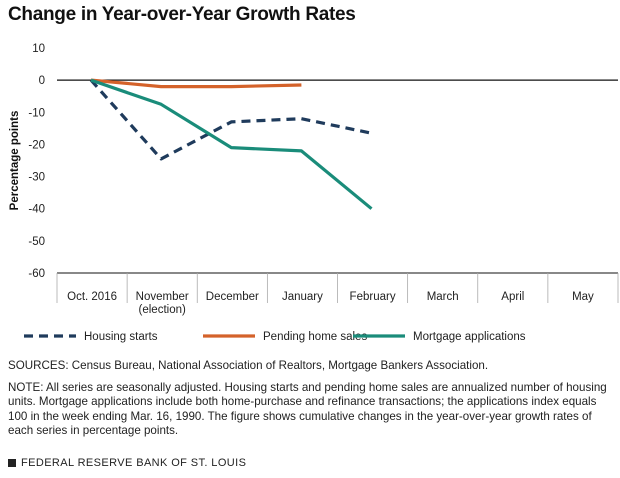 The image size is (620, 478). I want to click on legend-label: Pending home sales, so click(315, 337).